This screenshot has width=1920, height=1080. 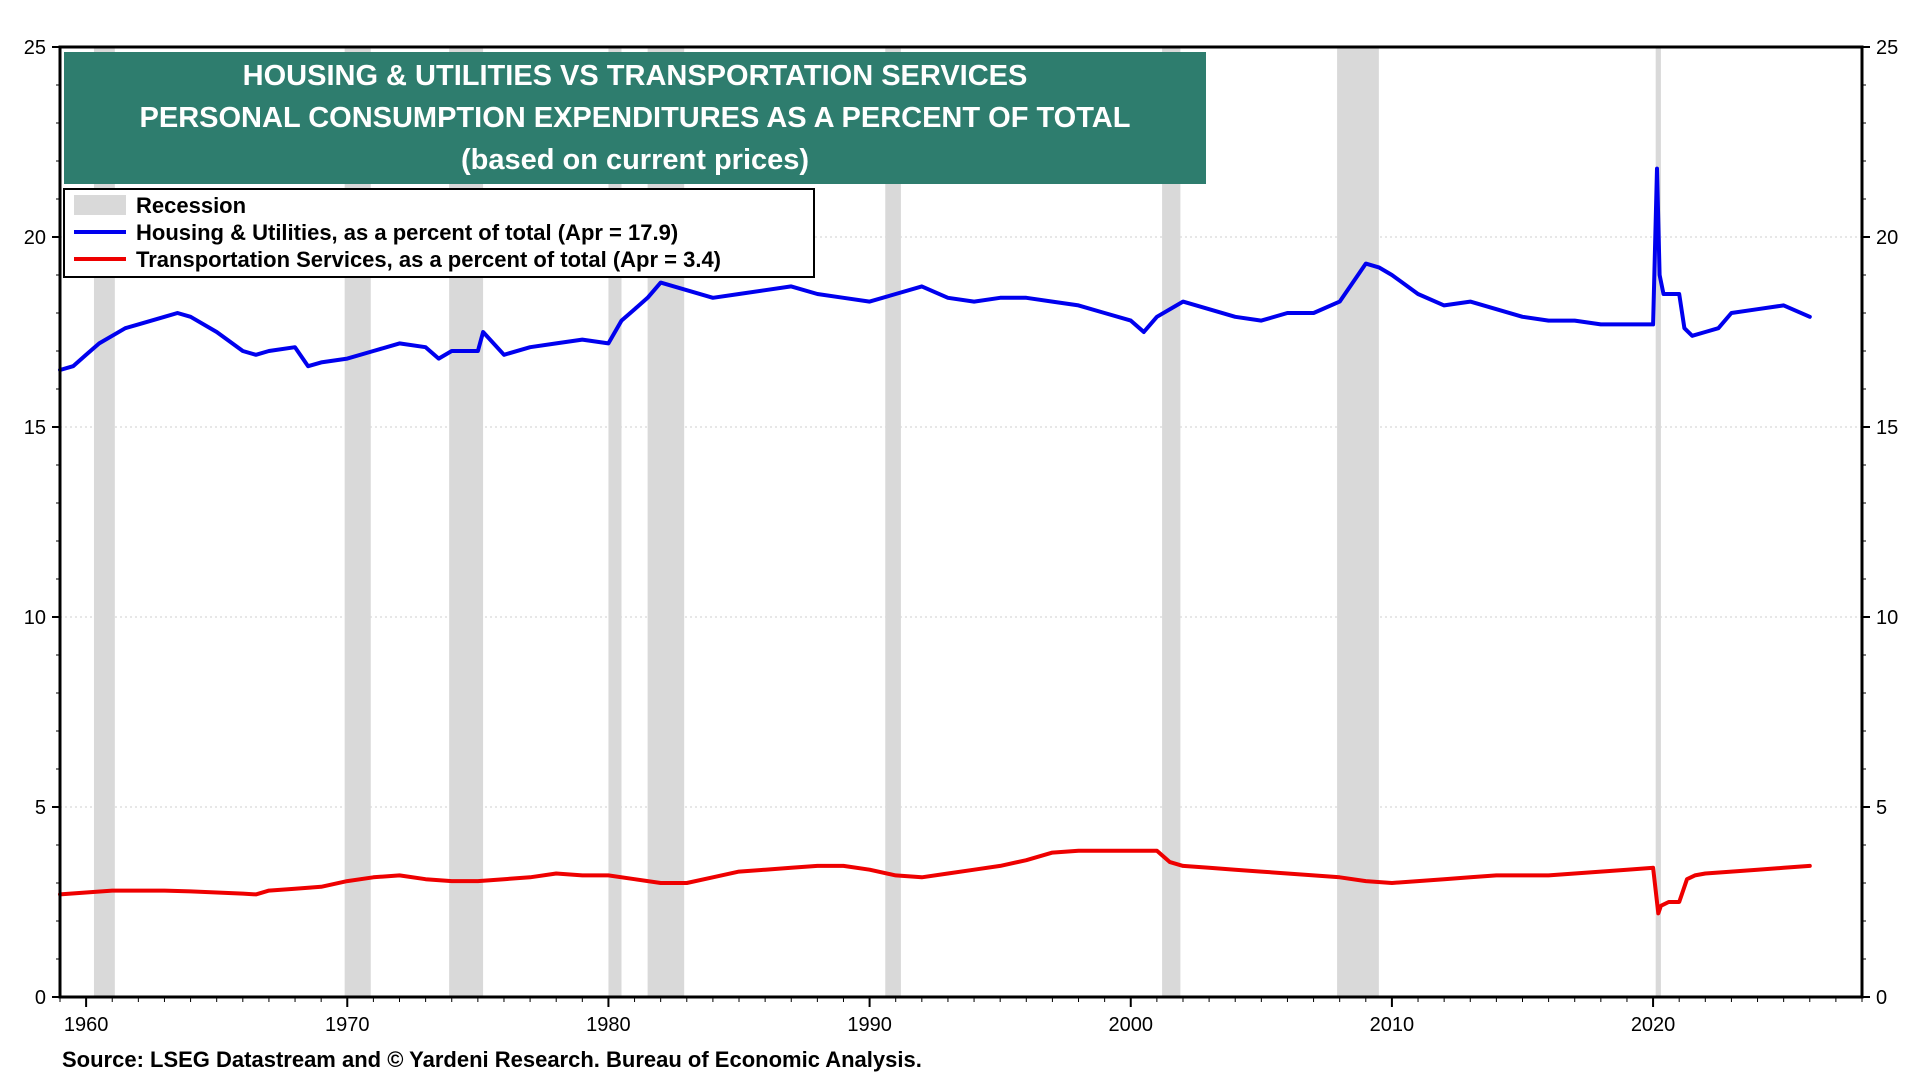 I want to click on y-tick-label-right: 10, so click(x=1887, y=618).